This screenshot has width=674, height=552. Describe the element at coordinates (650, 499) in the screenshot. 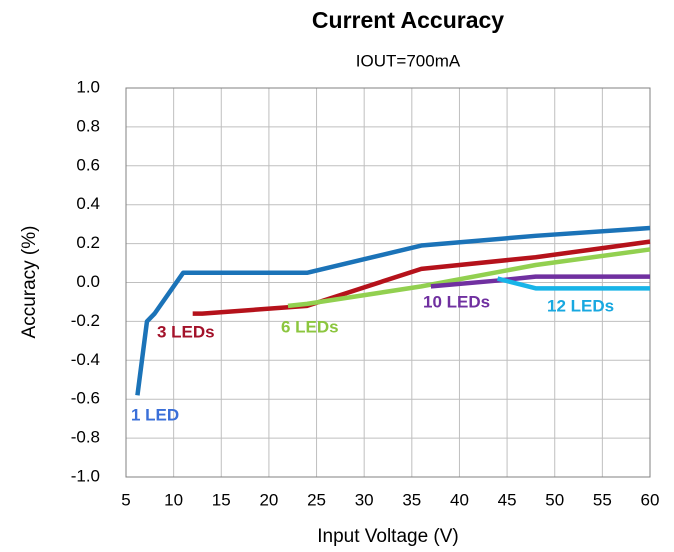

I see `x-tick-label: 60` at that location.